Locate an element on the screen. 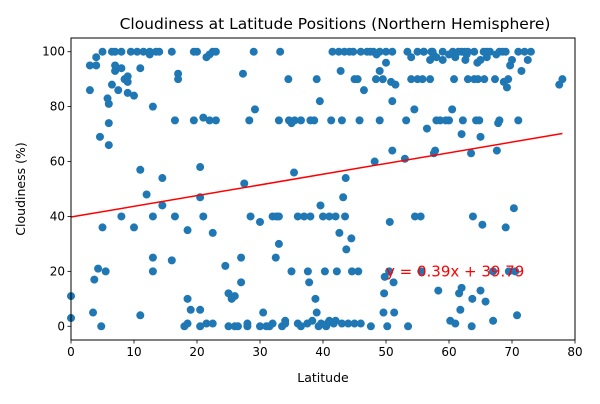  regression-equation: y = 0.39x + 39.79 is located at coordinates (455, 271).